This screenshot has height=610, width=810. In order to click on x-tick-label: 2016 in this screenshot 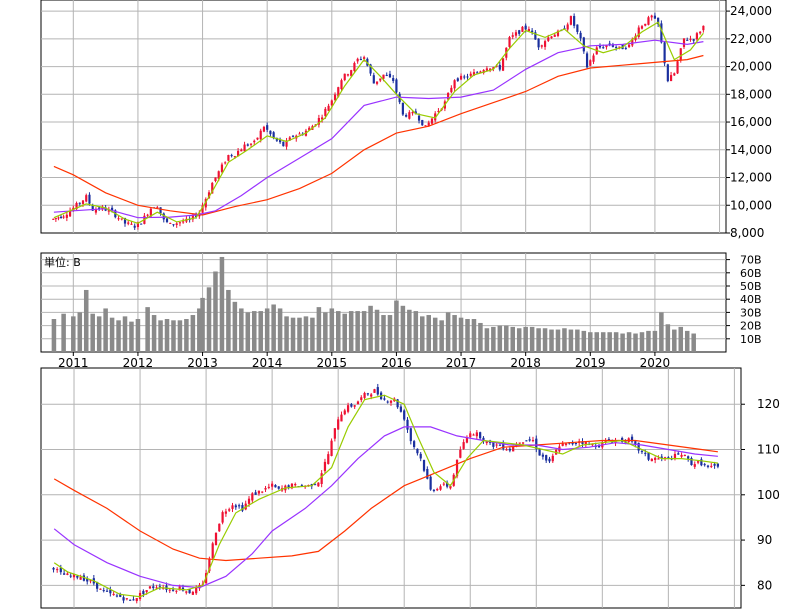, I will do `click(396, 363)`.